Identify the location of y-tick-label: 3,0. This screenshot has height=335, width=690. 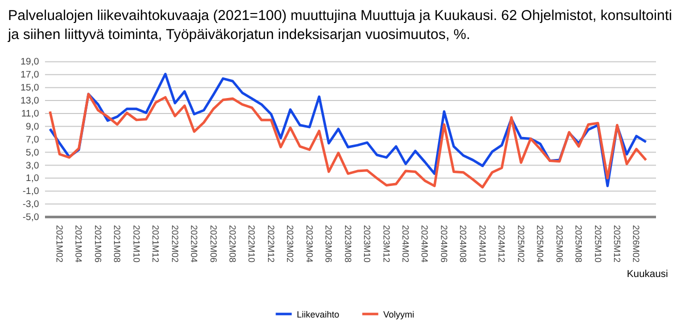
(32, 166).